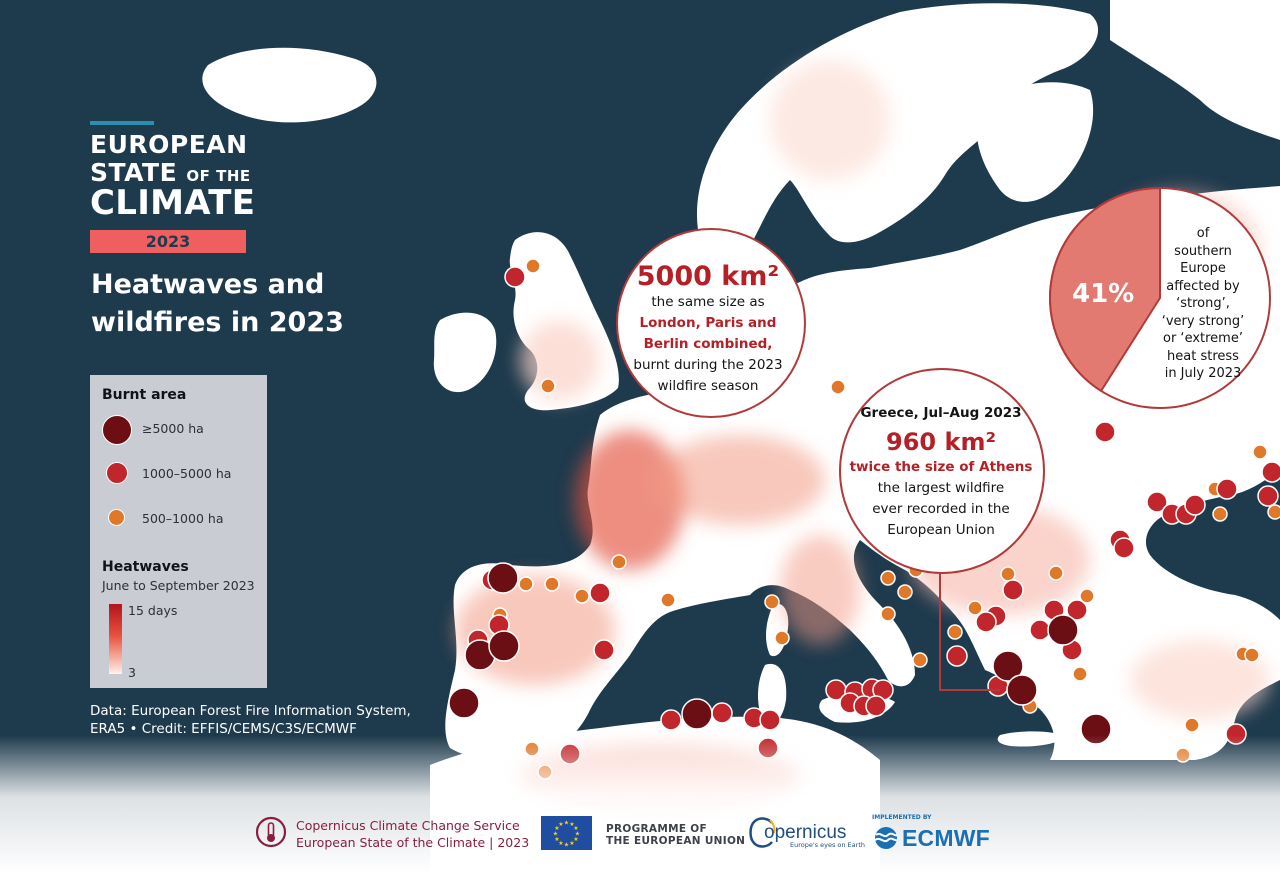 This screenshot has width=1280, height=873. I want to click on land-sardinia, so click(772, 694).